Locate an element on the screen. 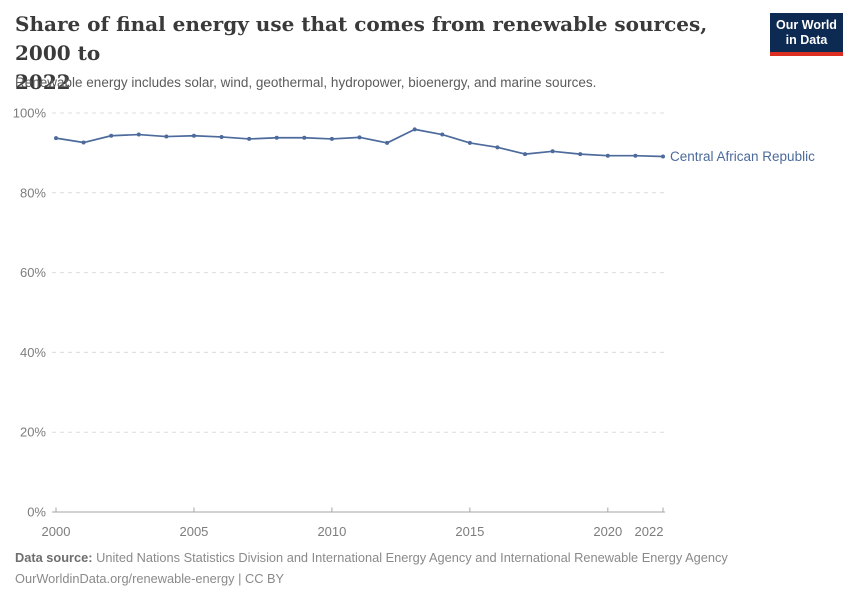 The width and height of the screenshot is (850, 600). x-tick-label: 2022 is located at coordinates (649, 531).